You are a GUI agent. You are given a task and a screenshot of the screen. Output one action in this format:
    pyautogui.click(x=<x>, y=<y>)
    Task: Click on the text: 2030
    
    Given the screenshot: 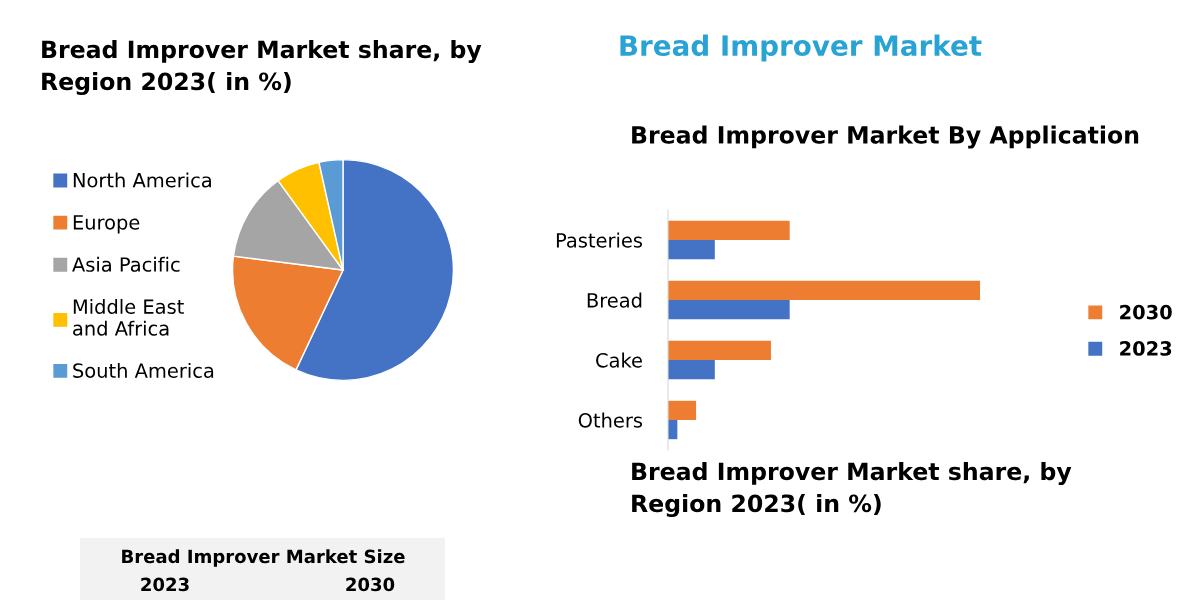 What is the action you would take?
    pyautogui.click(x=370, y=584)
    